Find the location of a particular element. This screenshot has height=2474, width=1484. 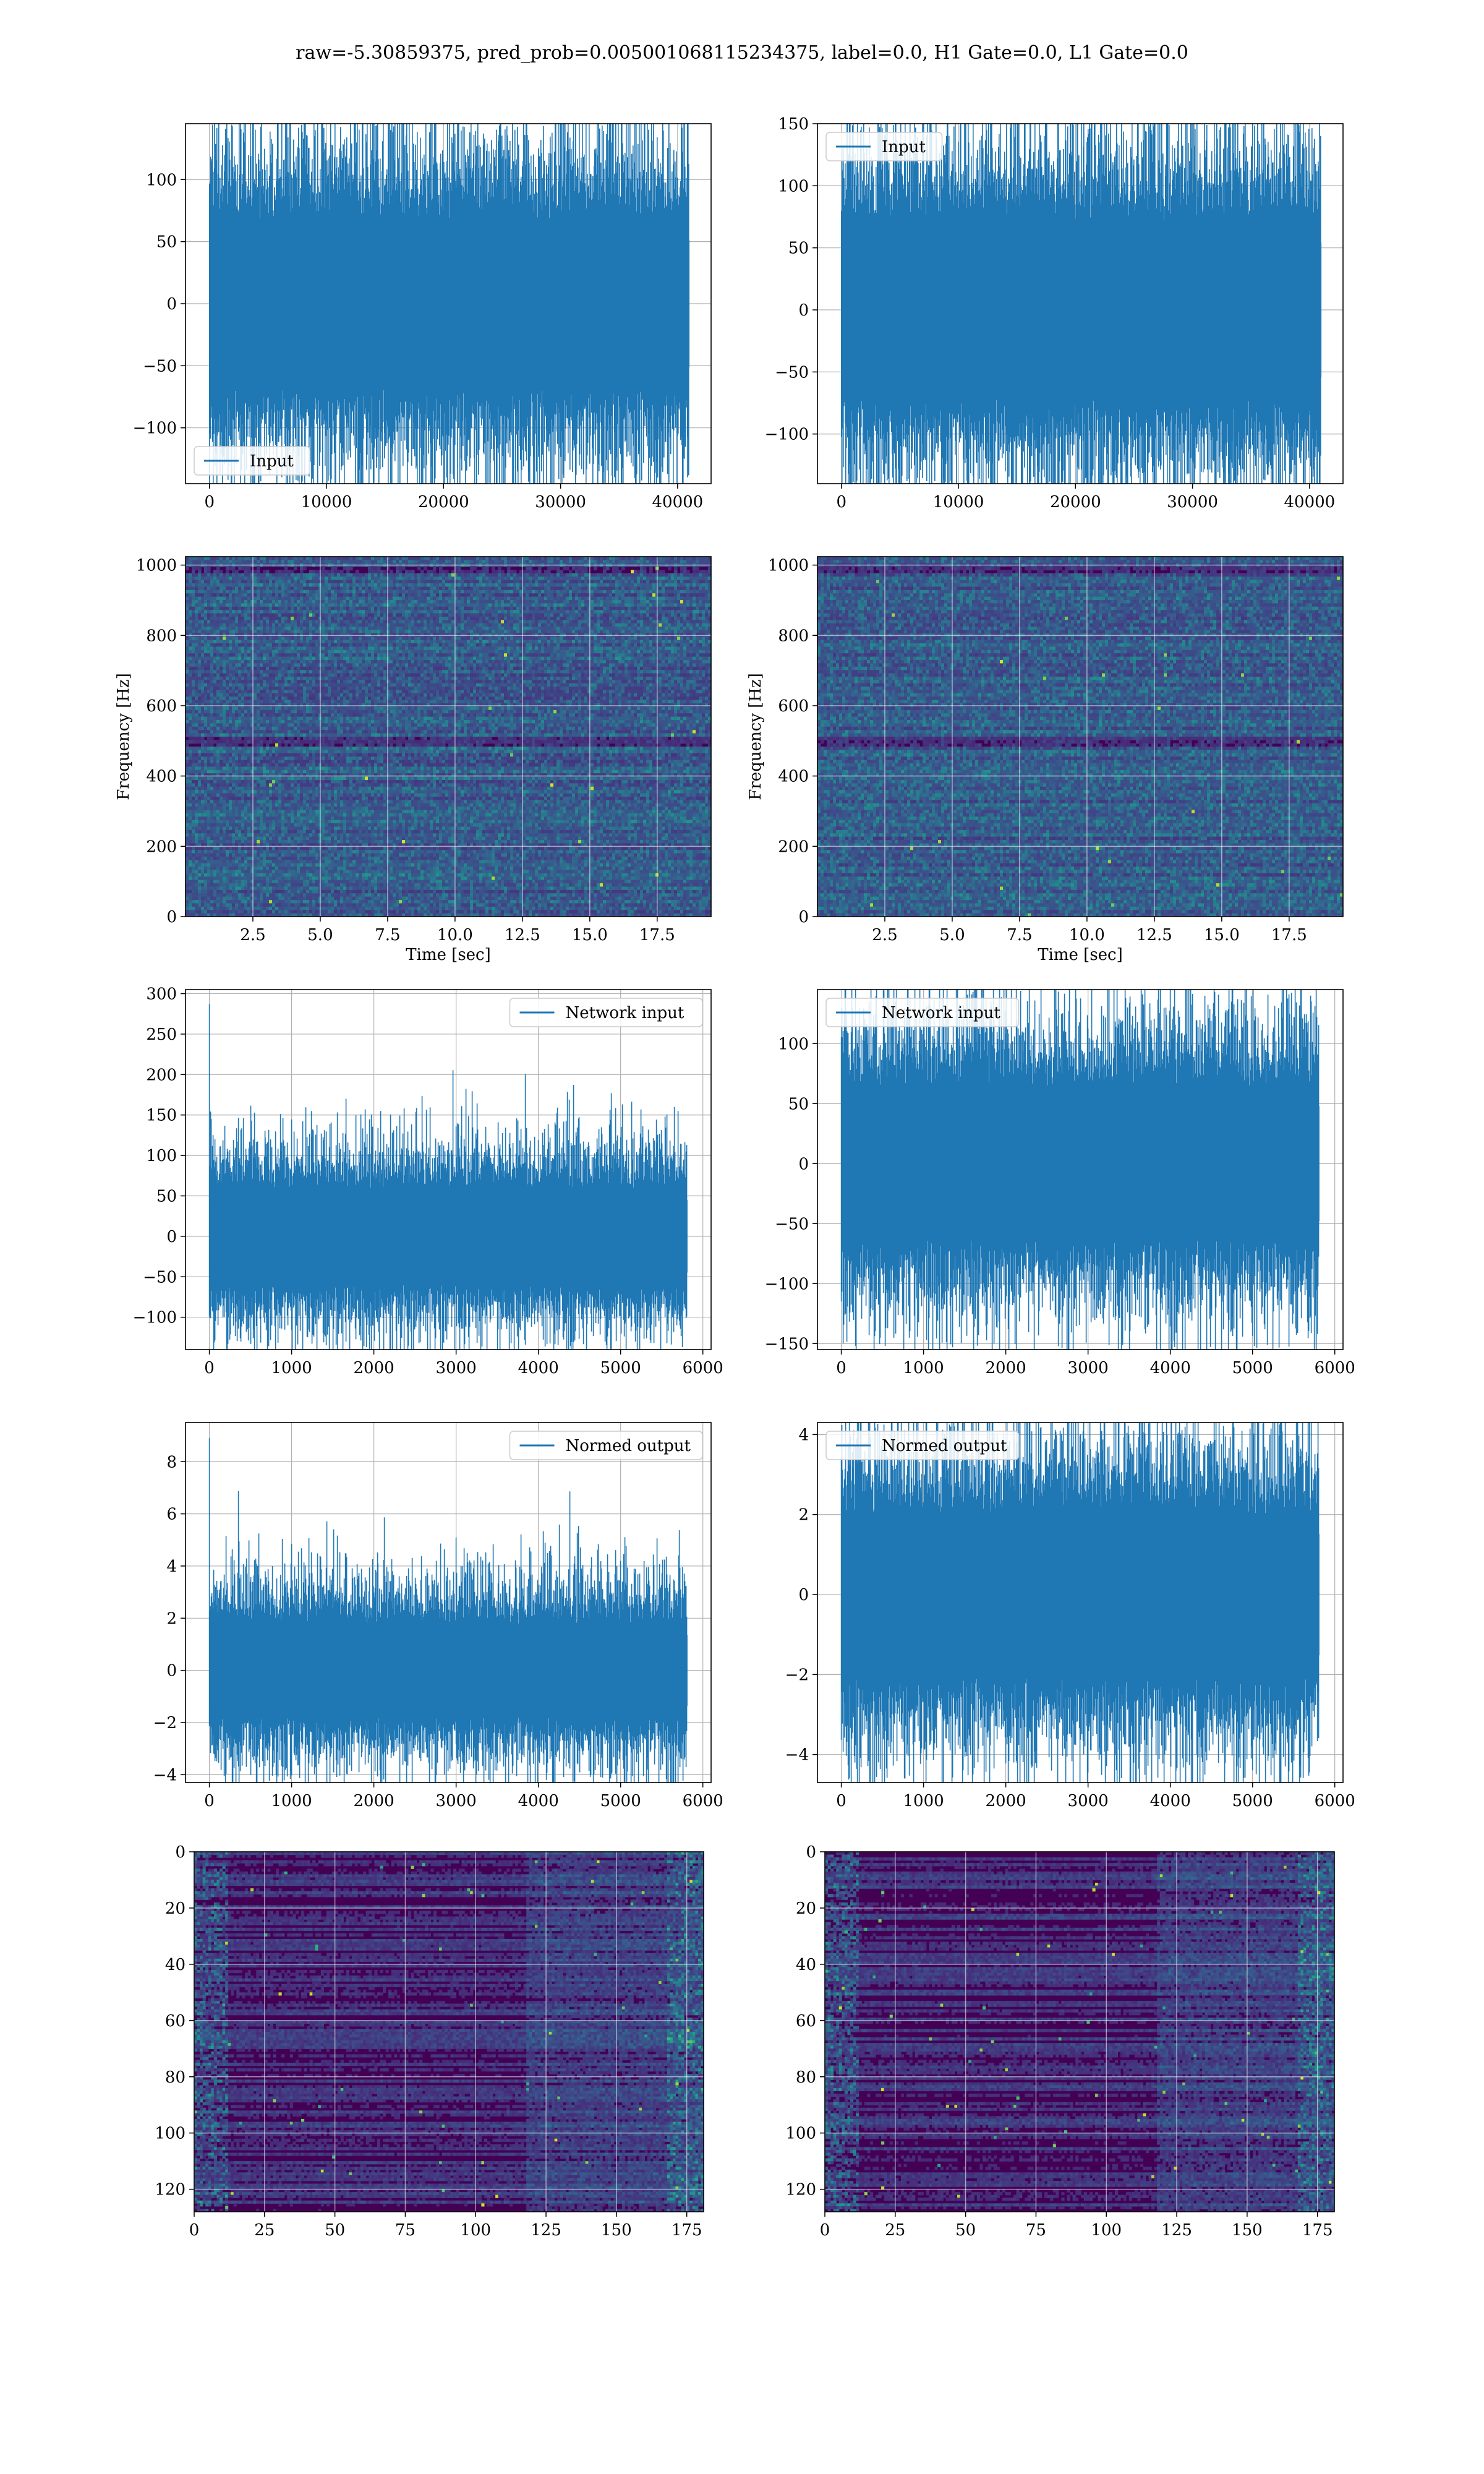

y-tick-label: 600 is located at coordinates (161, 707).